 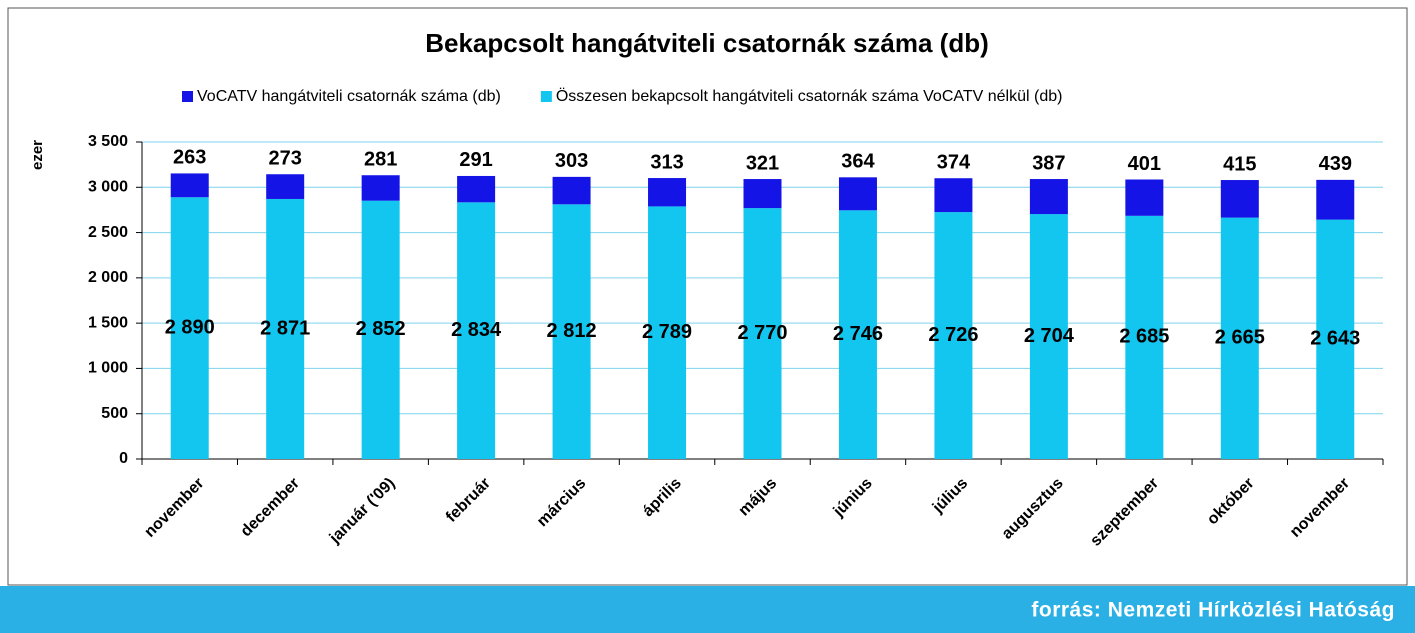 I want to click on data-label: 387, so click(x=1048, y=163).